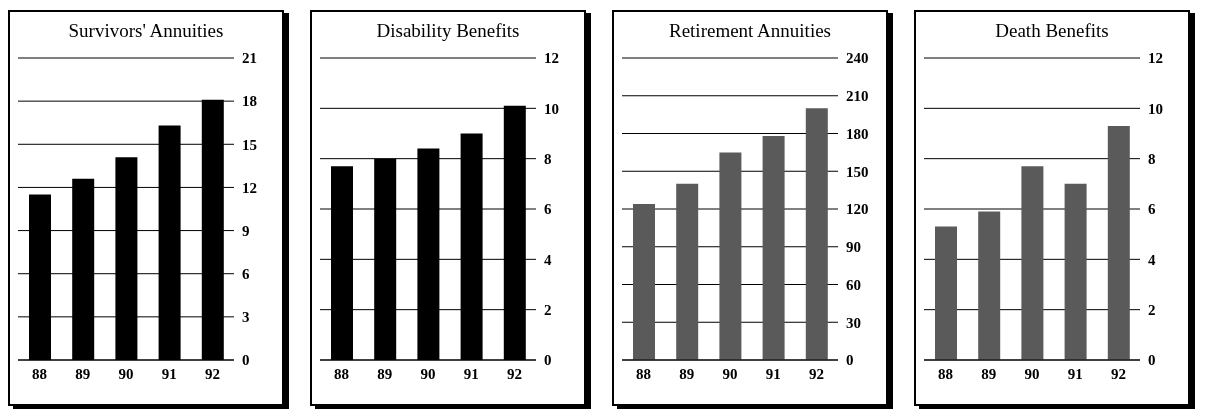  Describe the element at coordinates (857, 209) in the screenshot. I see `y-tick-label: 120` at that location.